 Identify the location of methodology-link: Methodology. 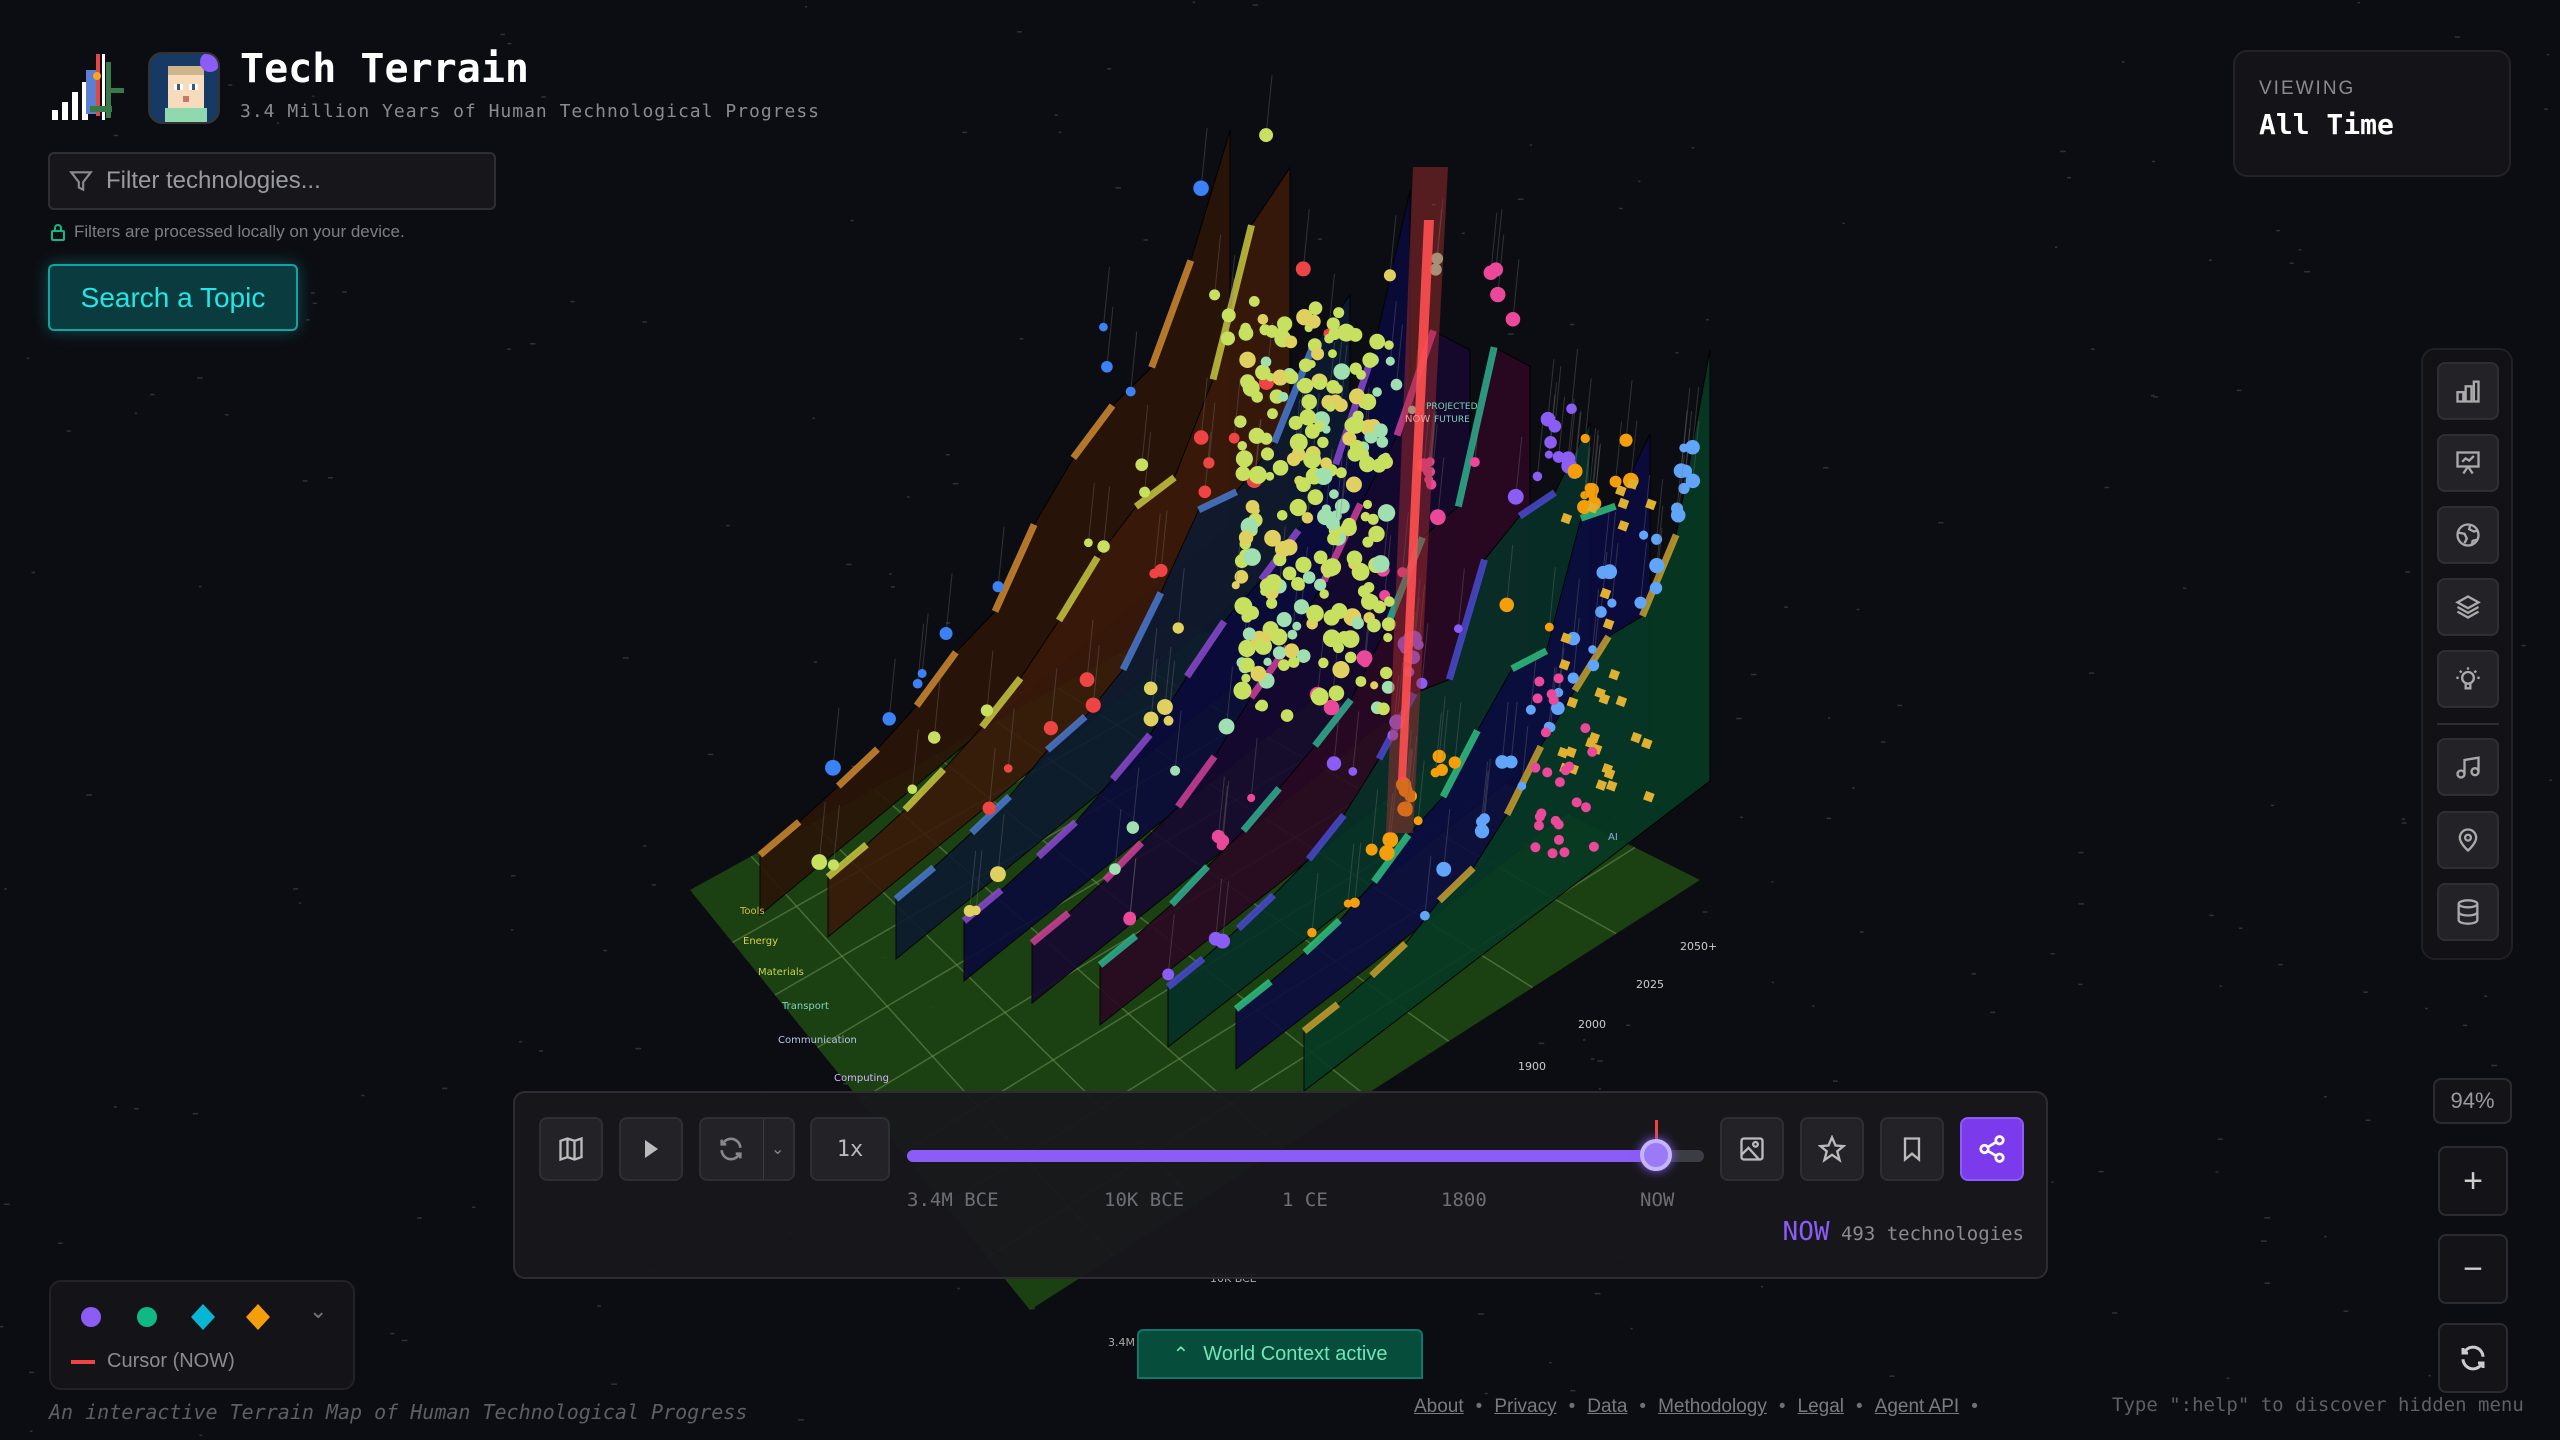
(1712, 1406).